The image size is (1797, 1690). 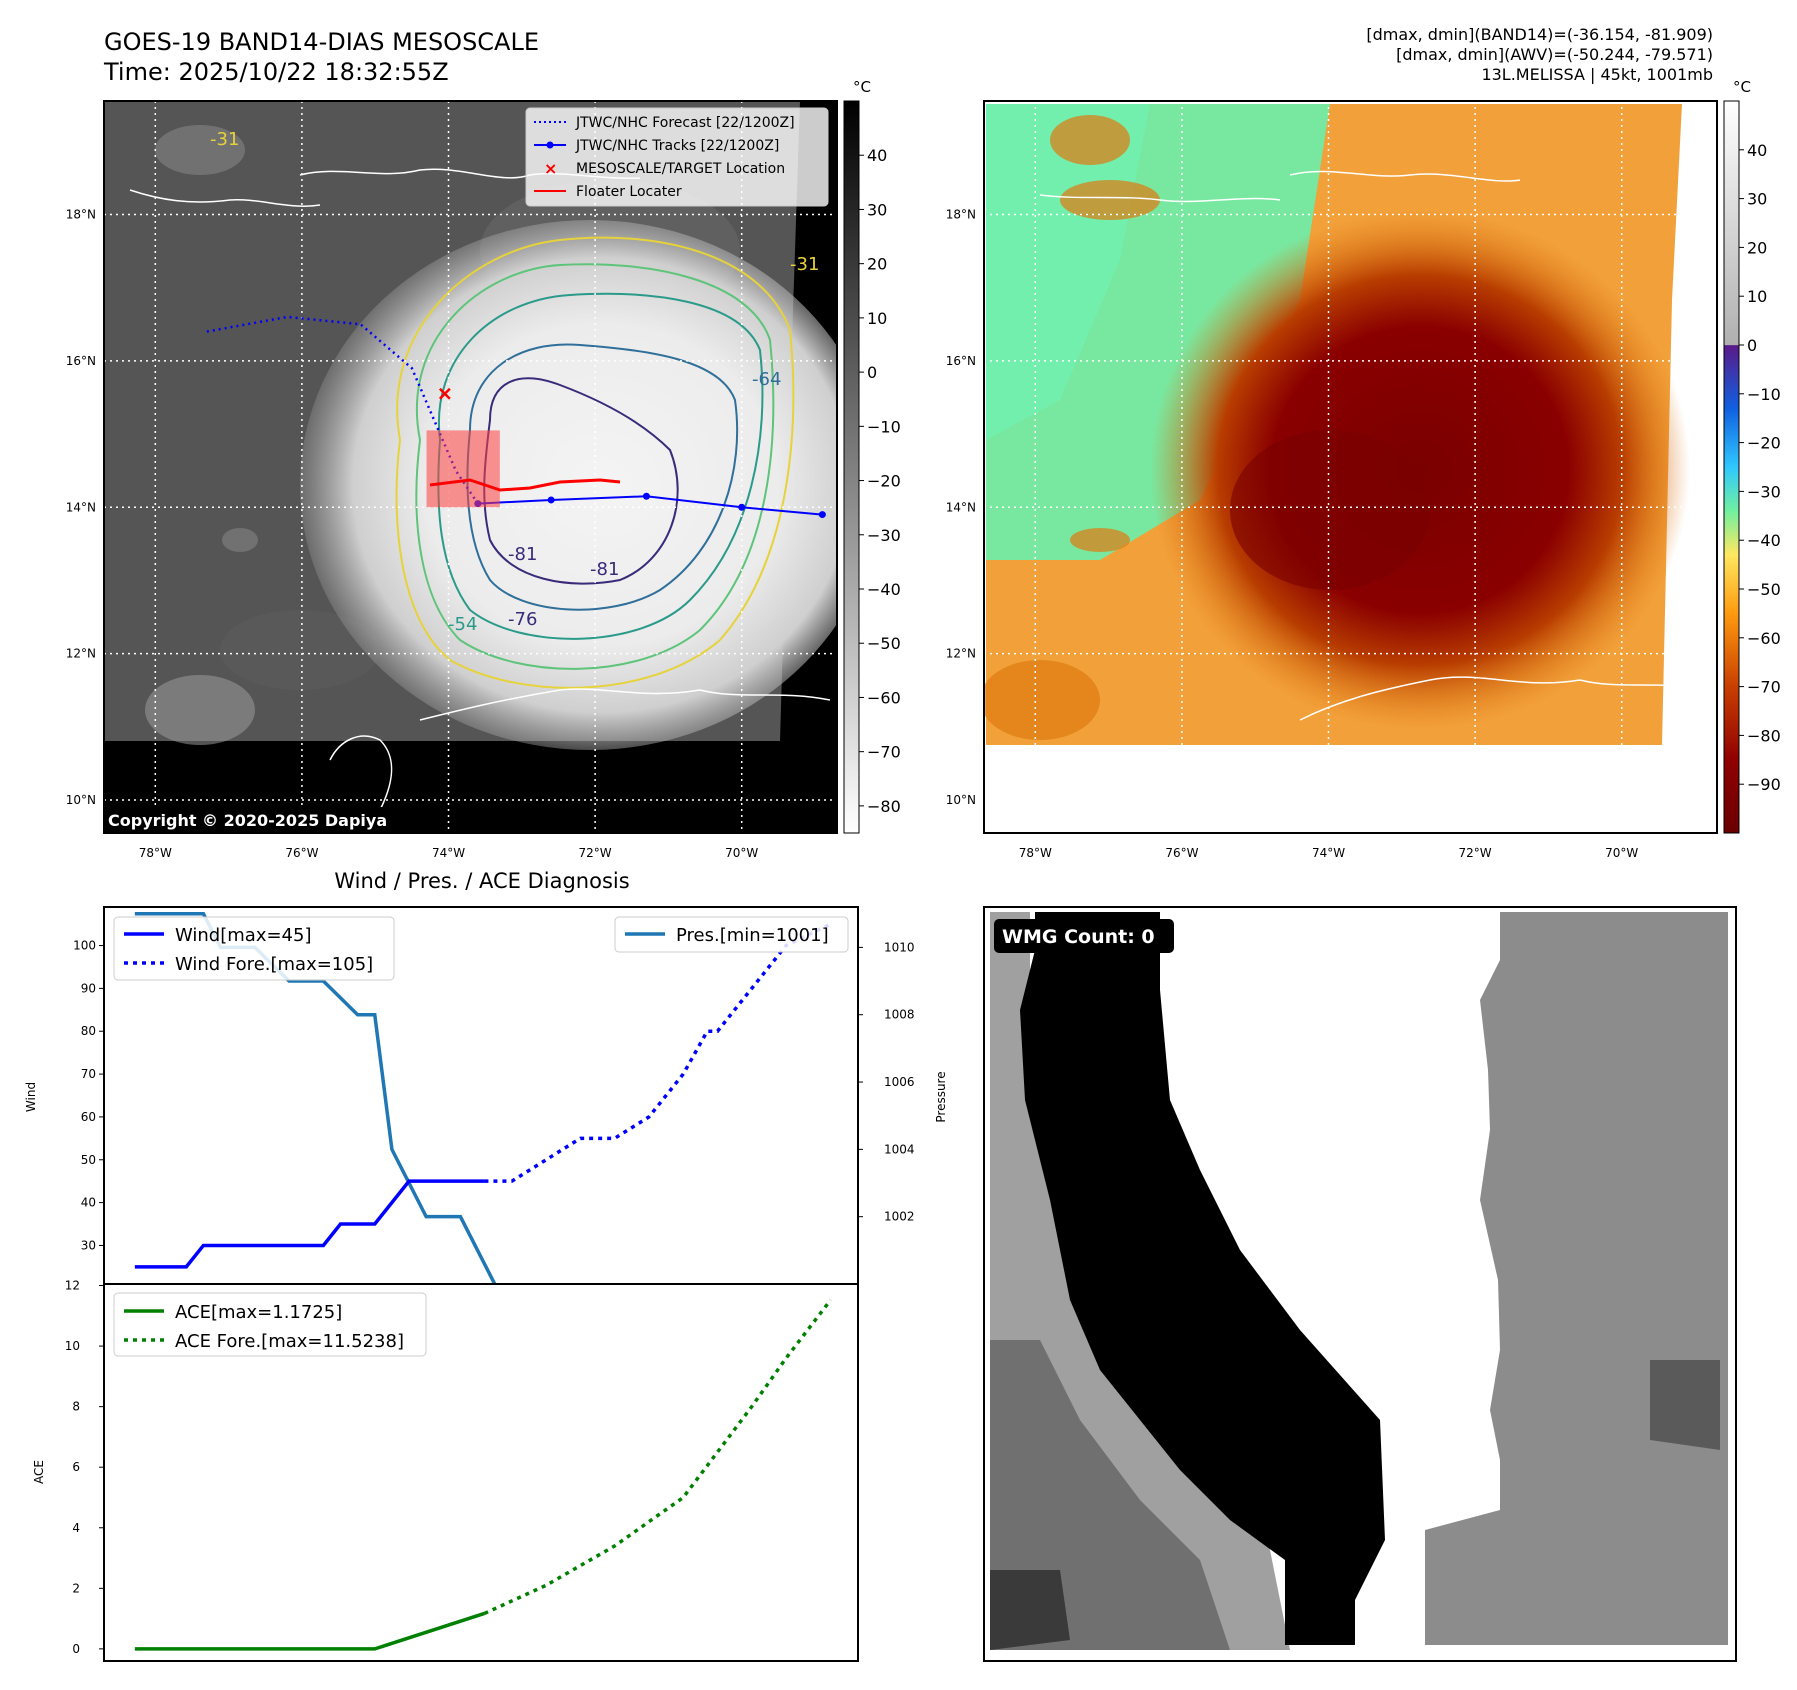 What do you see at coordinates (851, 467) in the screenshot?
I see `band14-colorbar` at bounding box center [851, 467].